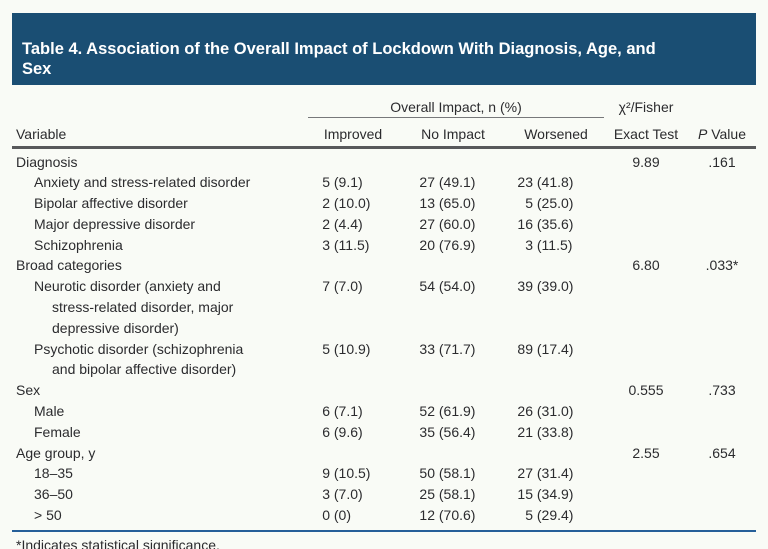  What do you see at coordinates (447, 411) in the screenshot?
I see `cell-no-impact: 52 (61.9)` at bounding box center [447, 411].